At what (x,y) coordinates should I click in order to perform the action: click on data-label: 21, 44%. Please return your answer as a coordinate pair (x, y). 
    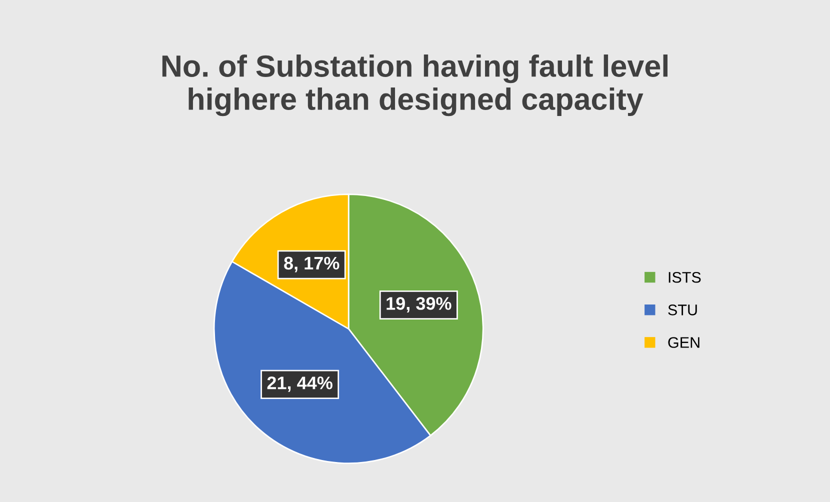
    Looking at the image, I should click on (299, 384).